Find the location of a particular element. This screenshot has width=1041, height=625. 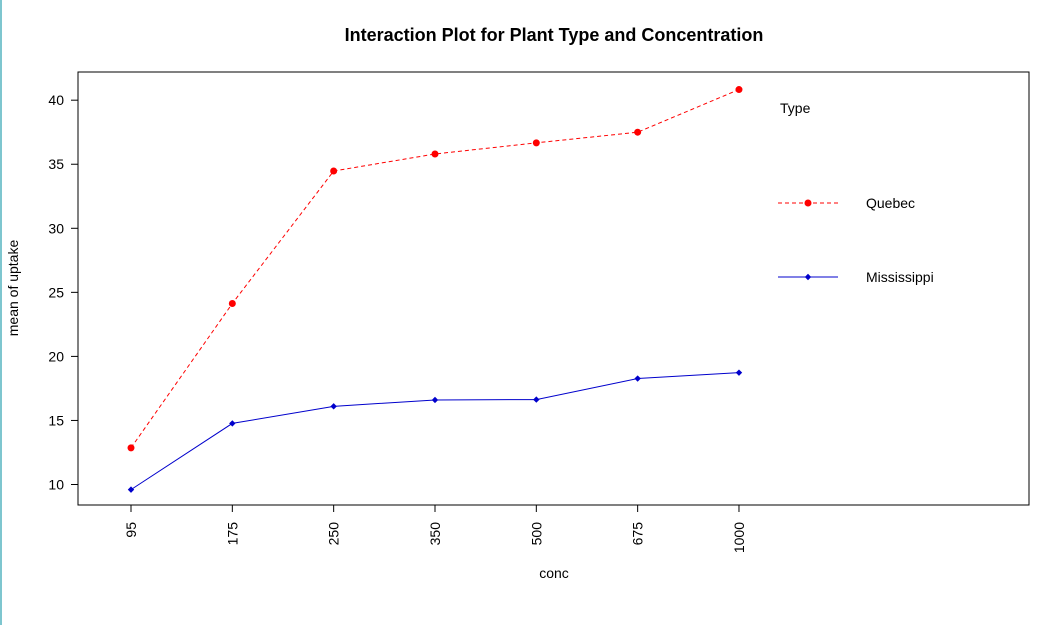

mississippi-line is located at coordinates (435, 431).